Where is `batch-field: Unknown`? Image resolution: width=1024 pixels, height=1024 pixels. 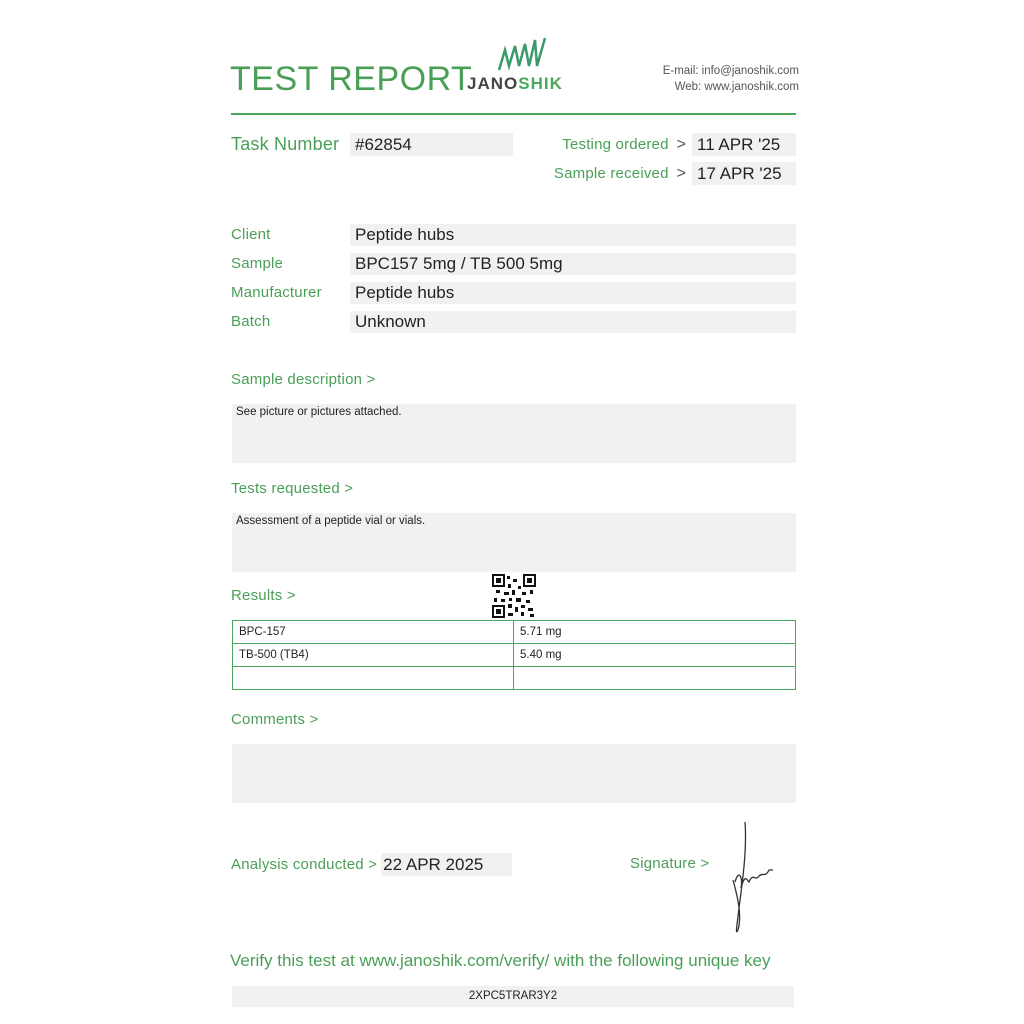
batch-field: Unknown is located at coordinates (573, 322).